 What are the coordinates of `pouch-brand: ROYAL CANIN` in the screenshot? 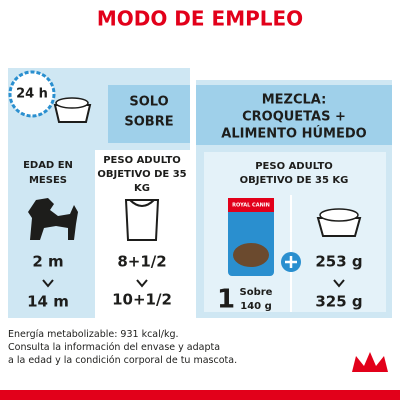 It's located at (251, 206).